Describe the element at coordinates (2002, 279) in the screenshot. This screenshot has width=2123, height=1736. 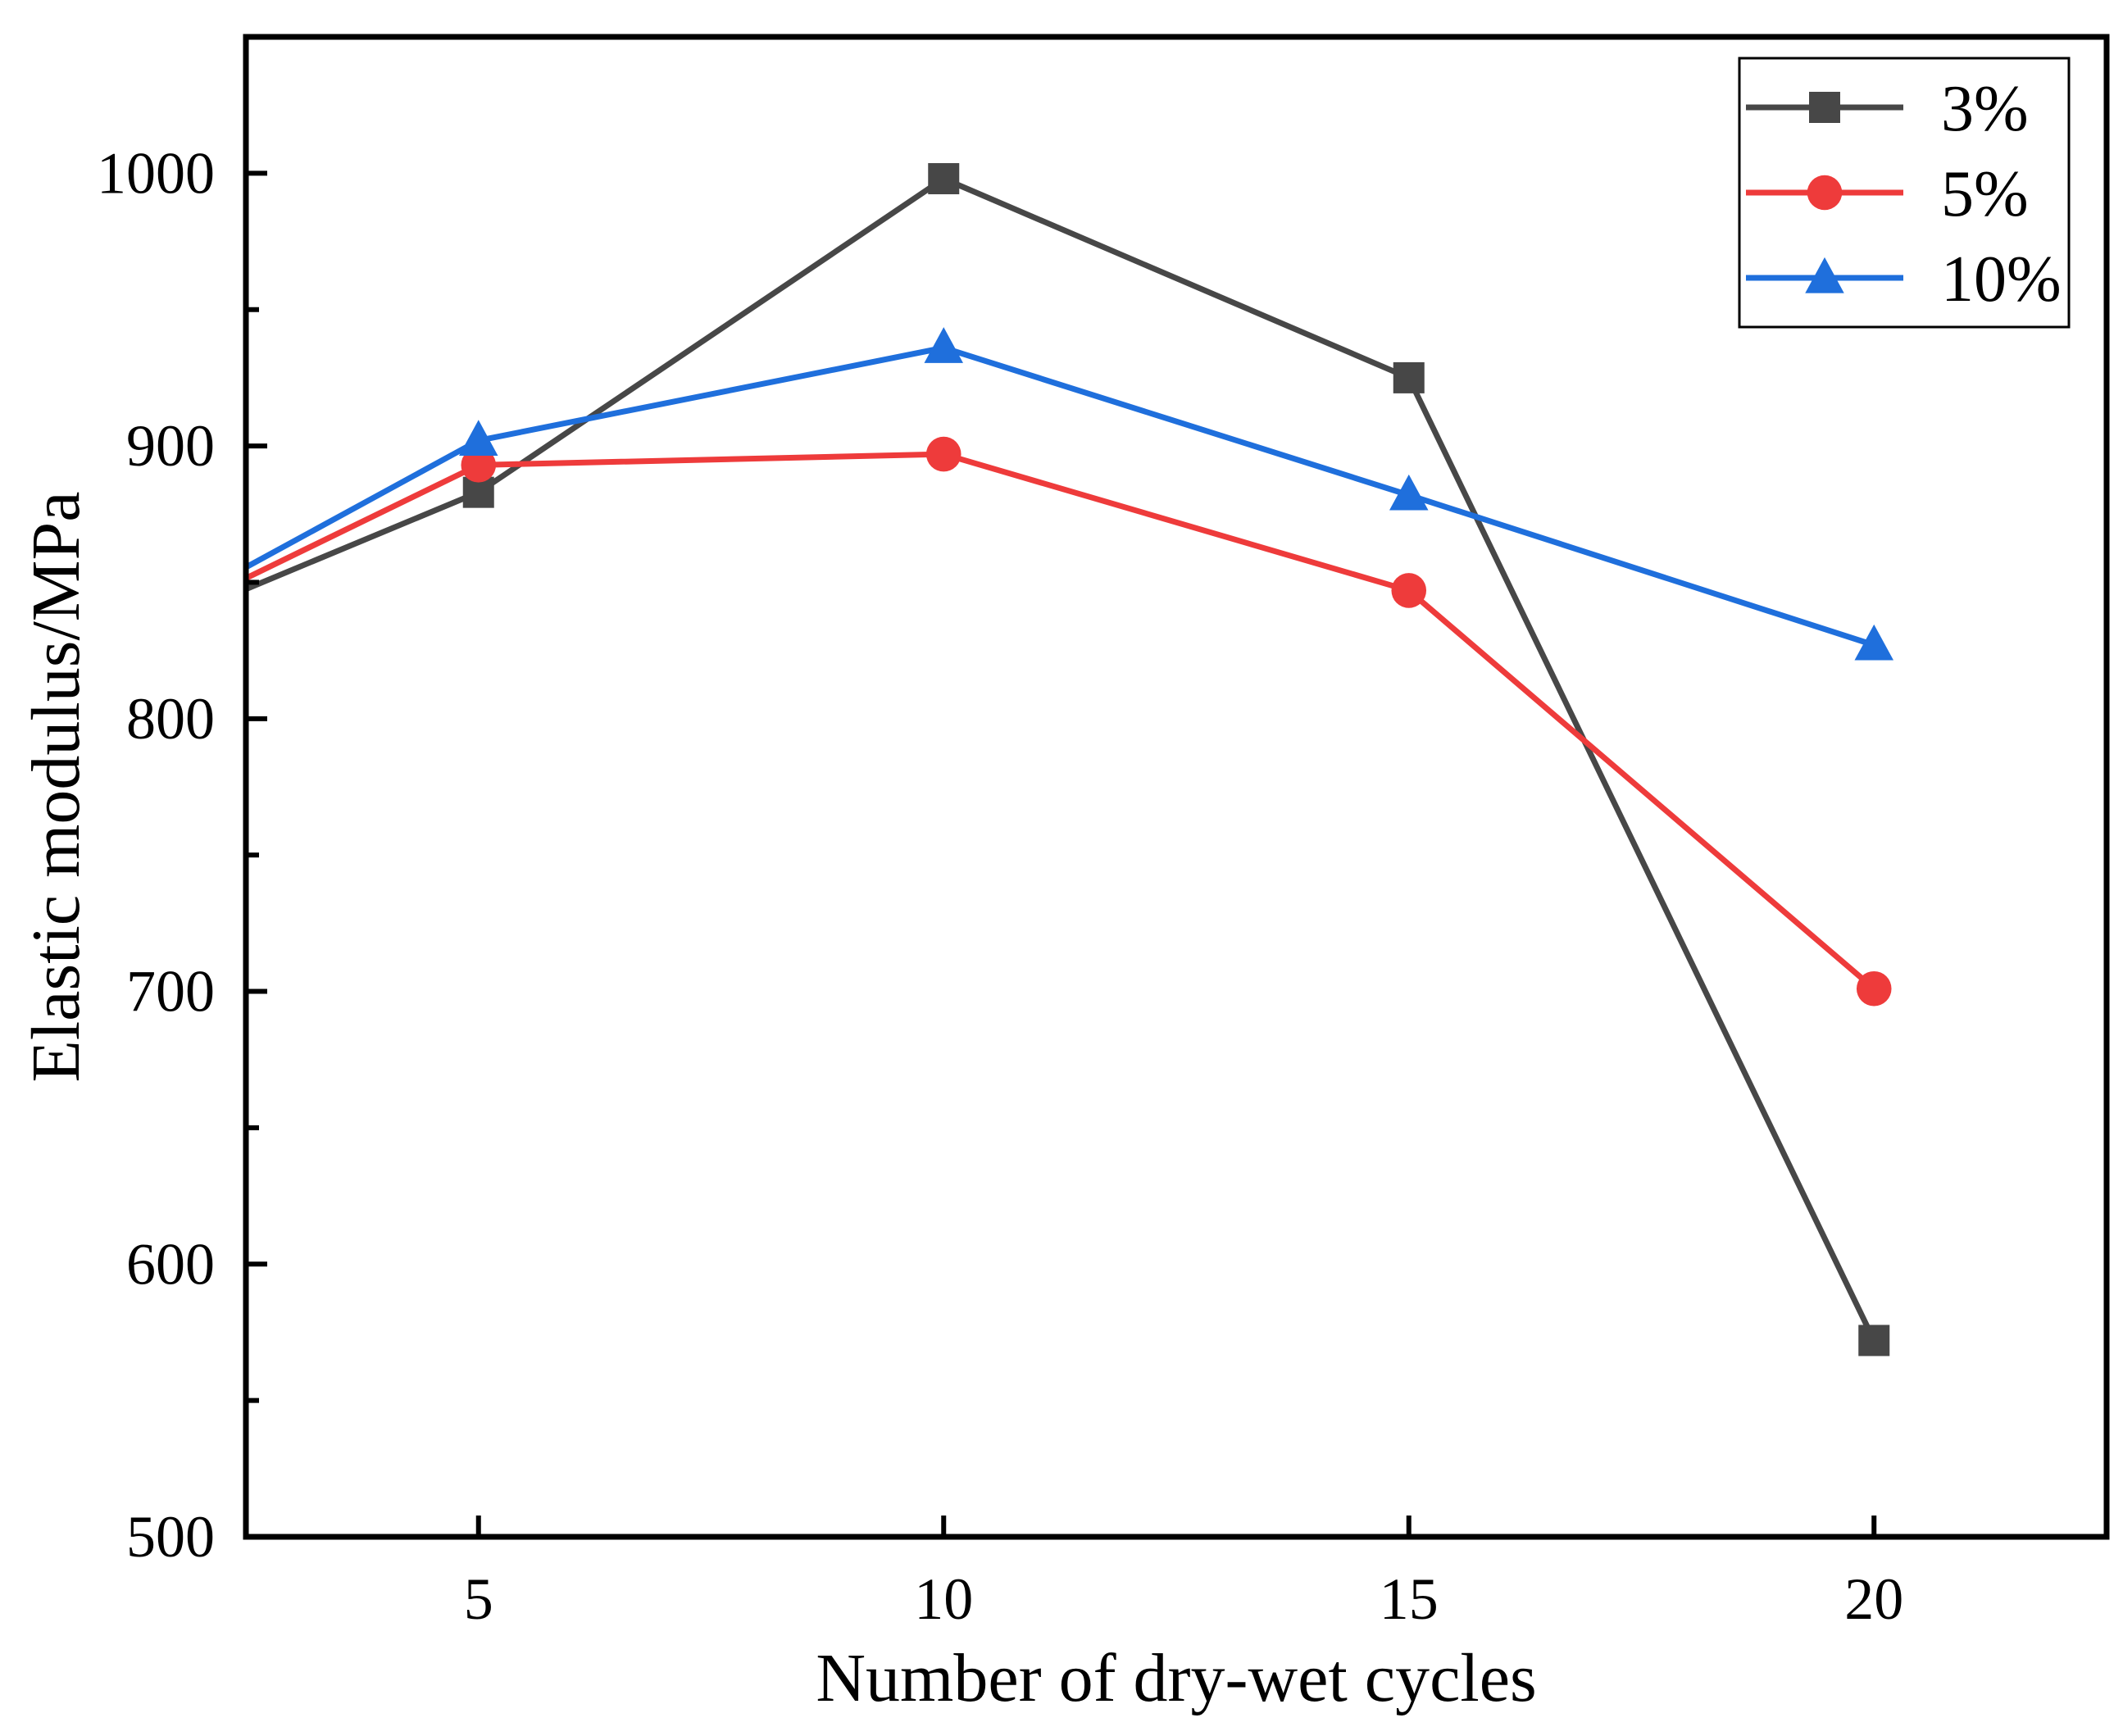
I see `legend-label: 10%` at that location.